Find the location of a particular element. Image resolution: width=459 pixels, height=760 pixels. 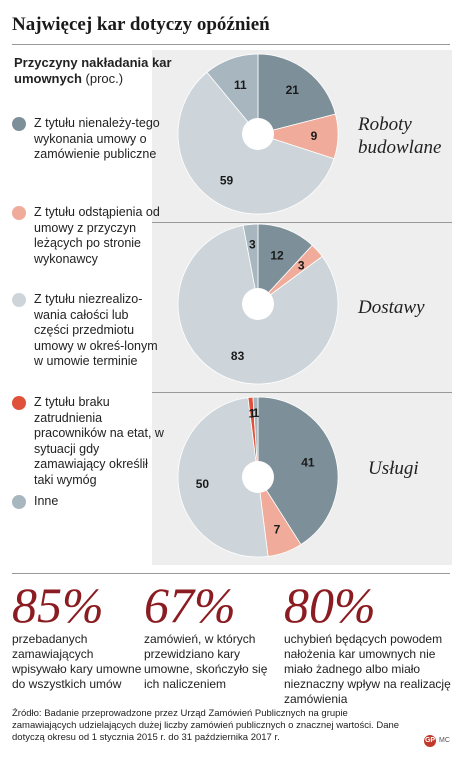

legend-item-label: Inne is located at coordinates (46, 501).